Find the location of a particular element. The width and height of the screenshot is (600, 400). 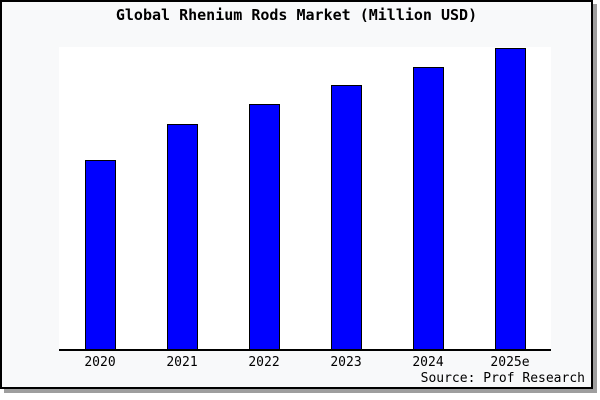

bar-2025e is located at coordinates (510, 198).